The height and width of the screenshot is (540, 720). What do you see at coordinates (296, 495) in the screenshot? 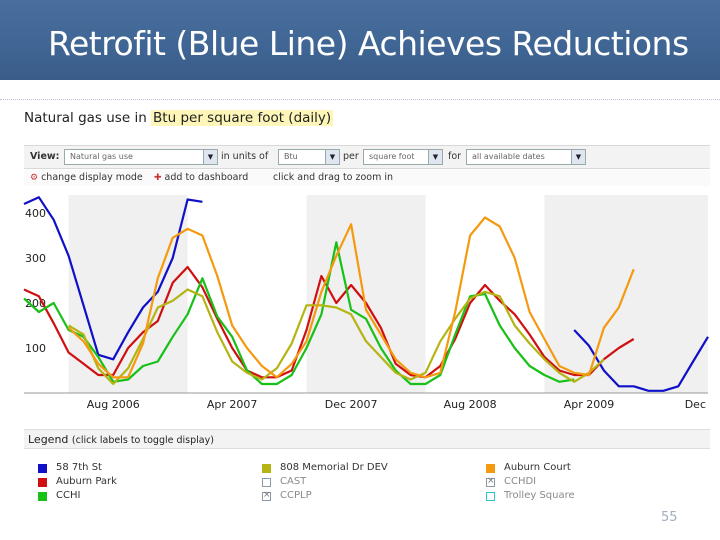
I see `legend-label: CCPLP` at bounding box center [296, 495].